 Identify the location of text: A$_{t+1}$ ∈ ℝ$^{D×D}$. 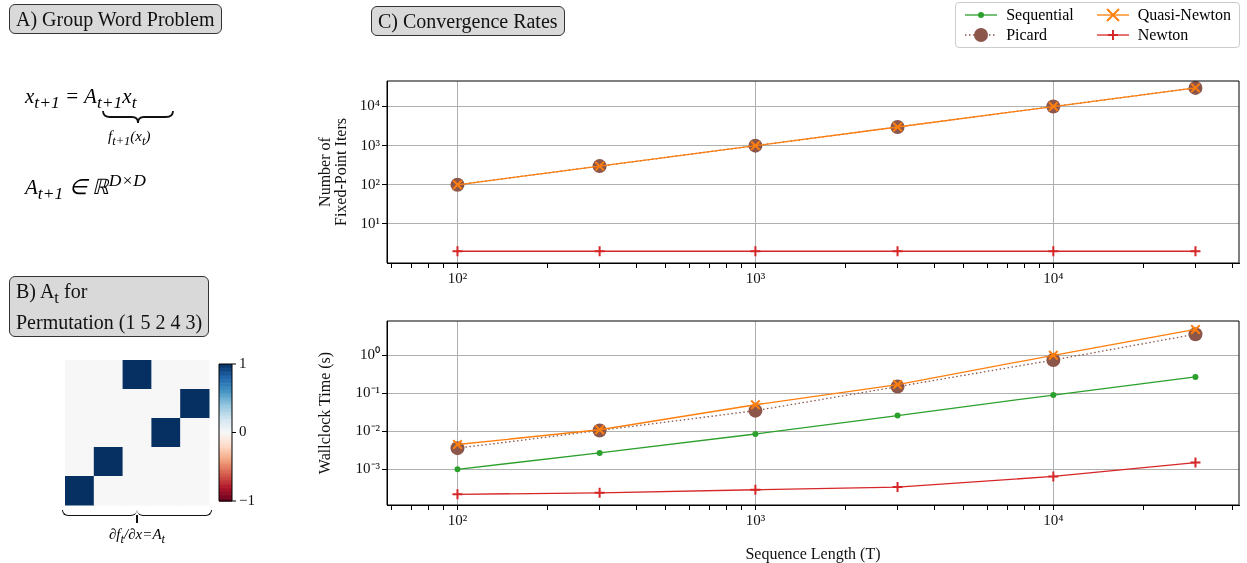
(85, 187).